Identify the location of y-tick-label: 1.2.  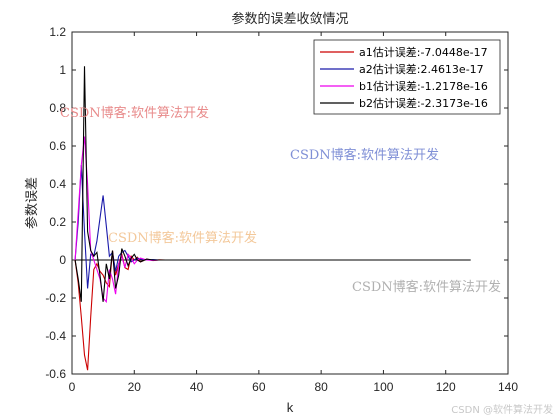
(57, 32).